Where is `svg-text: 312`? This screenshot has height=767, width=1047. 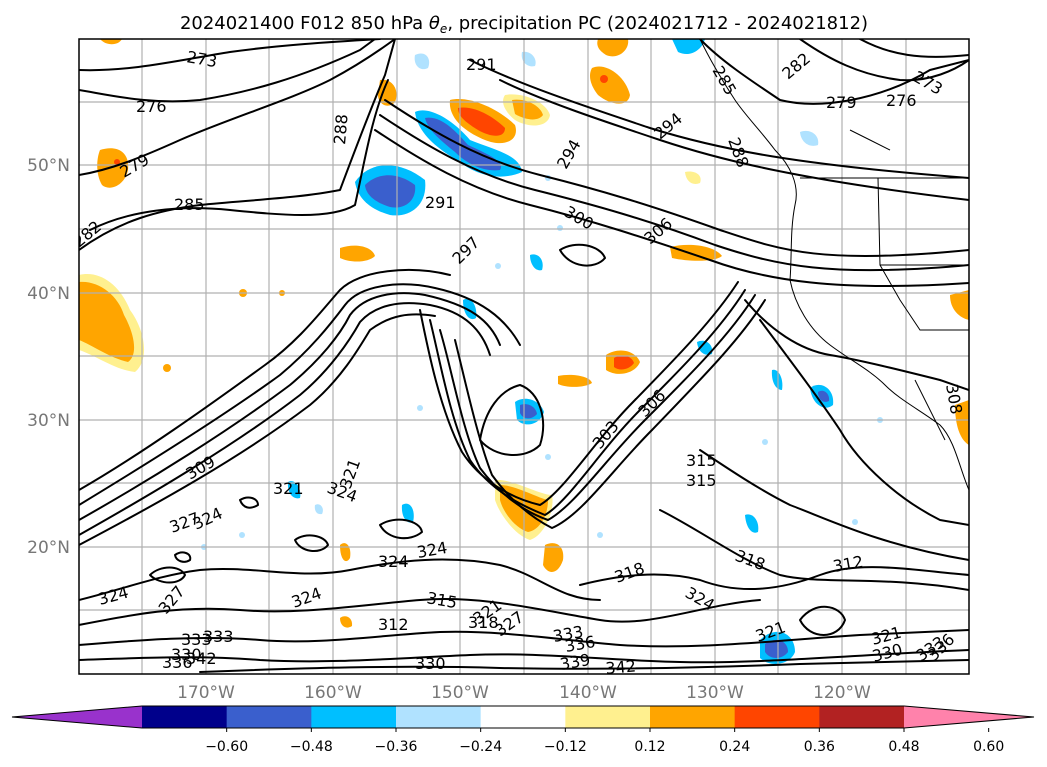 svg-text: 312 is located at coordinates (393, 624).